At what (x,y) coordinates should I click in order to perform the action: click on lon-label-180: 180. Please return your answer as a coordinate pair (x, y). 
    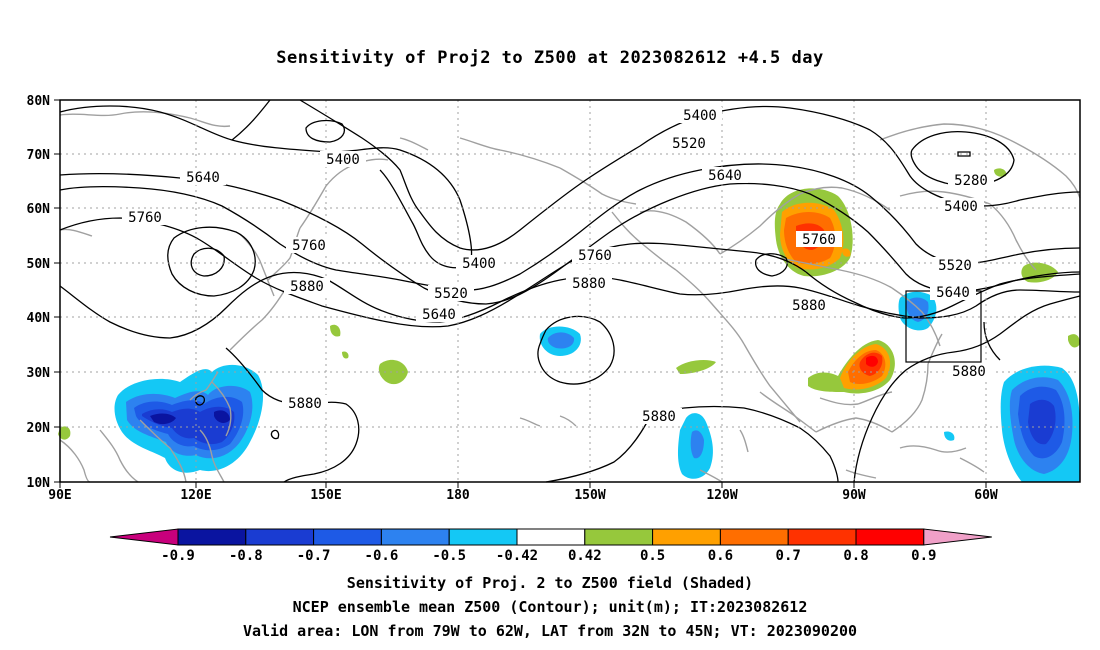
    Looking at the image, I should click on (458, 495).